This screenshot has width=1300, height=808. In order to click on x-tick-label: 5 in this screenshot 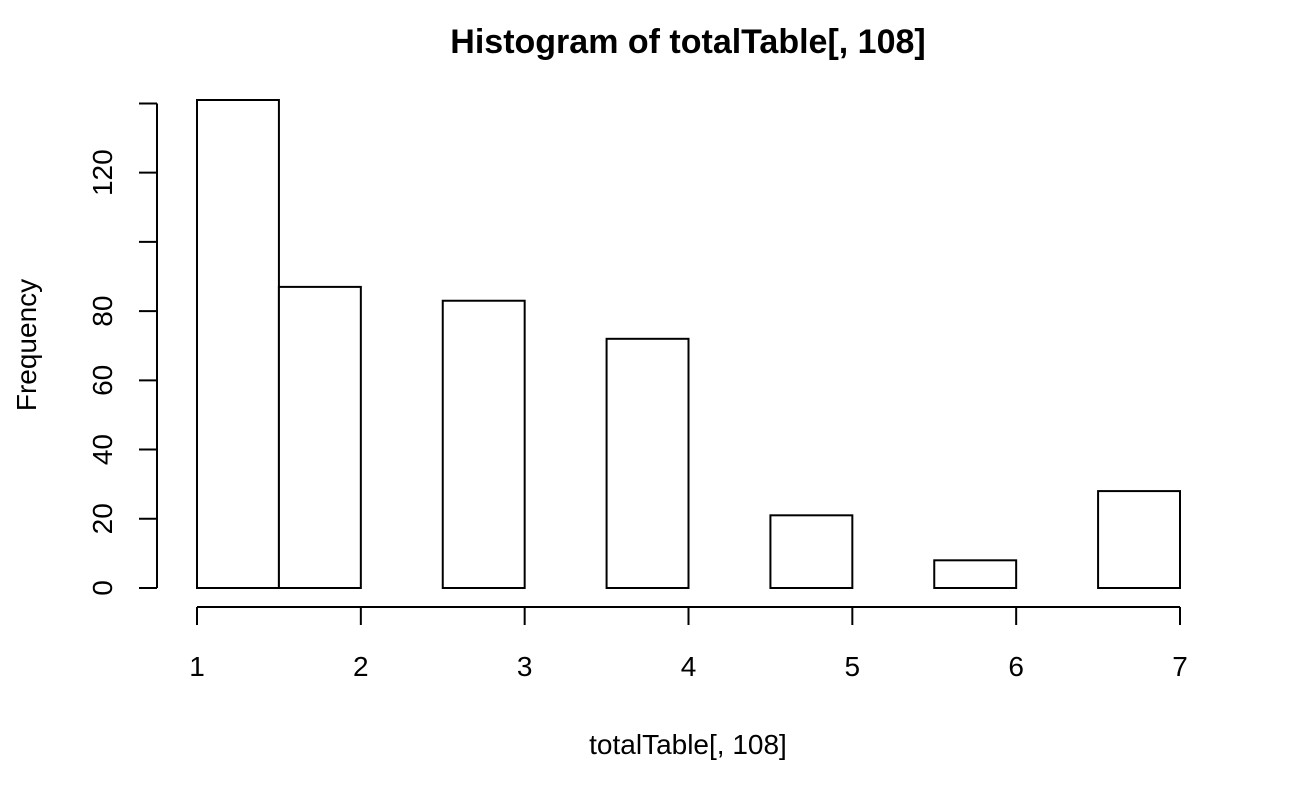, I will do `click(853, 666)`.